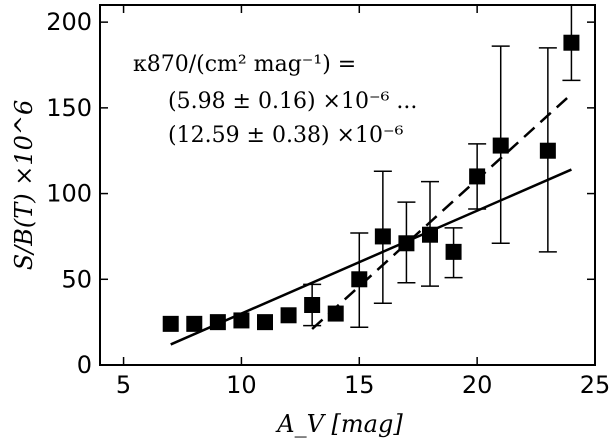  I want to click on y-tick-label: 150, so click(69, 108).